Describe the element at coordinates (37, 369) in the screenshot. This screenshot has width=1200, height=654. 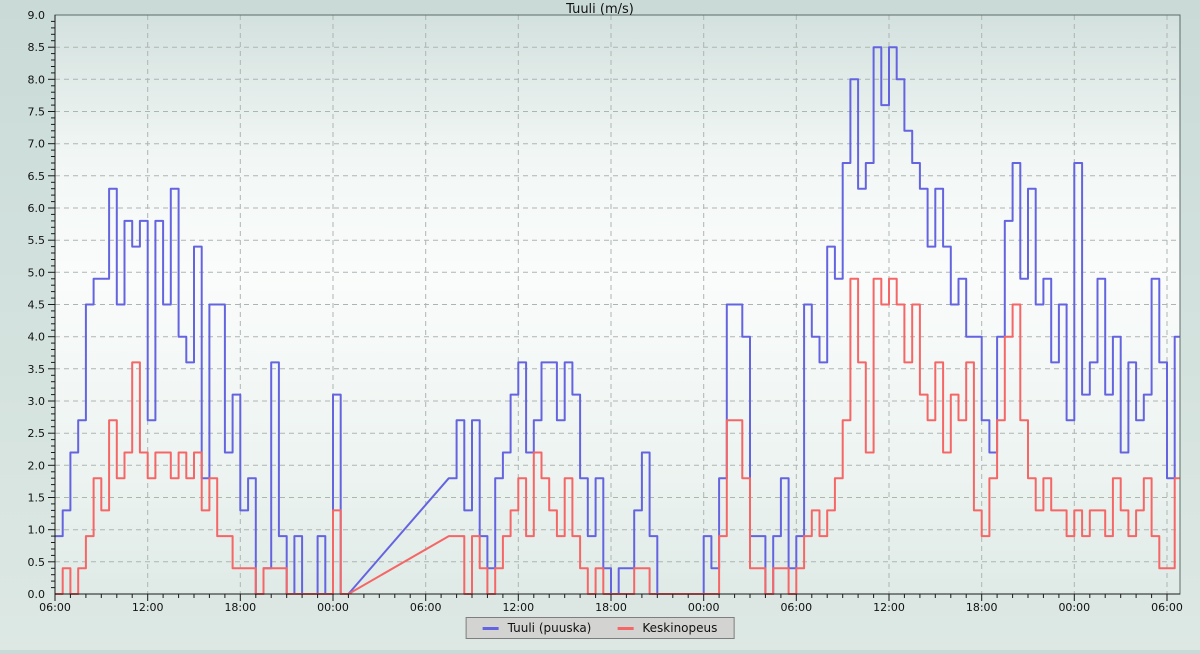
I see `svg-text: 3.5` at that location.